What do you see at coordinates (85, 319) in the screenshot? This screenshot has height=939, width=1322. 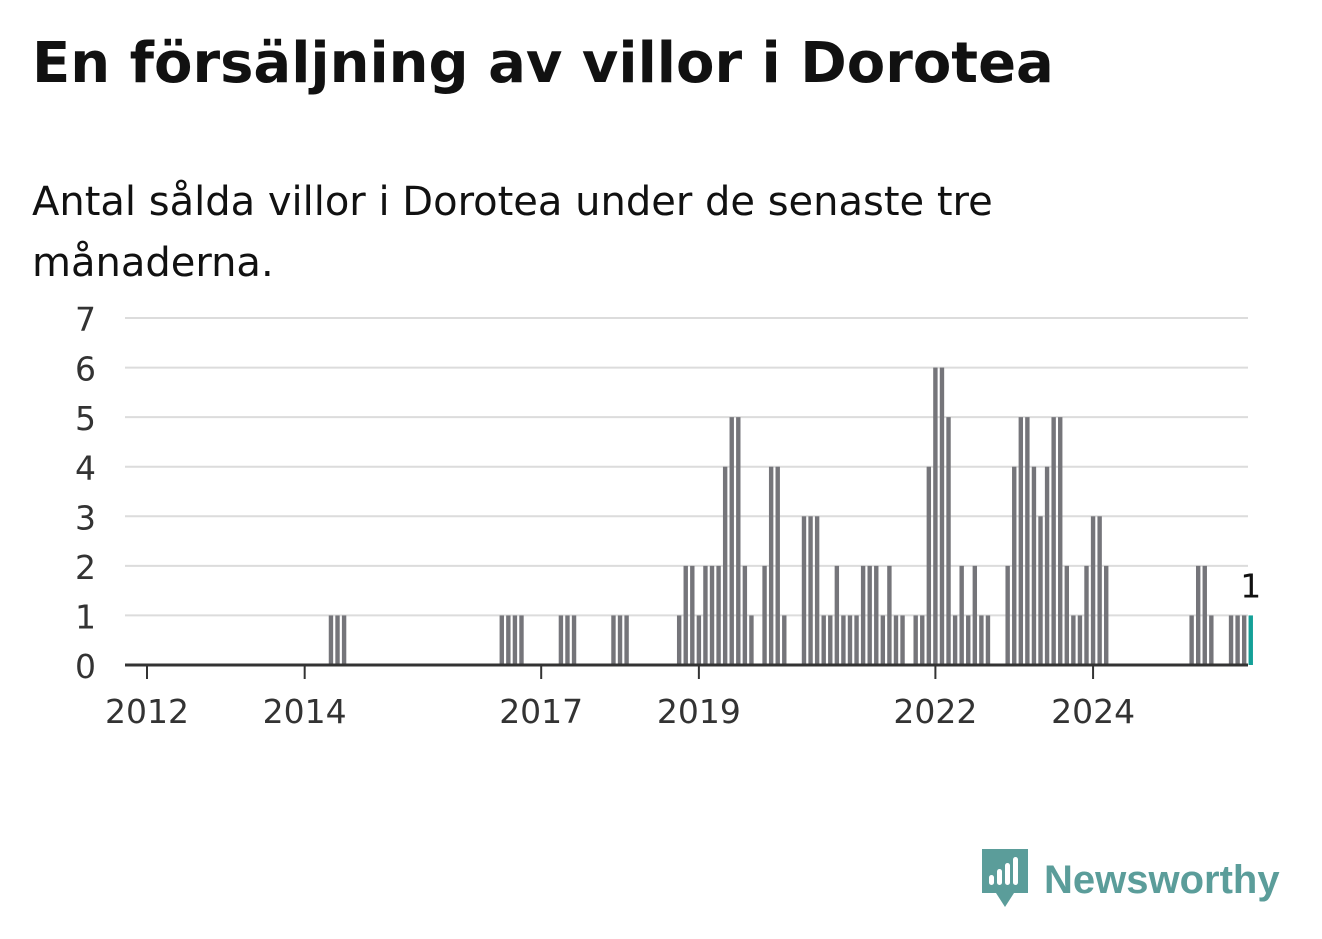 I see `y-tick-label: 7` at bounding box center [85, 319].